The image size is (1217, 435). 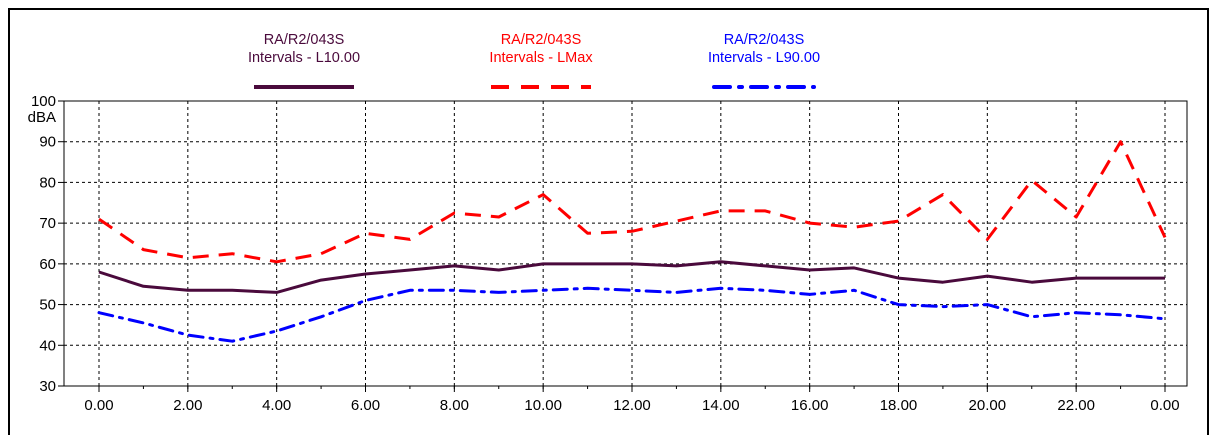 I want to click on legend-series-desc-1: Intervals - L10.00, so click(x=304, y=58).